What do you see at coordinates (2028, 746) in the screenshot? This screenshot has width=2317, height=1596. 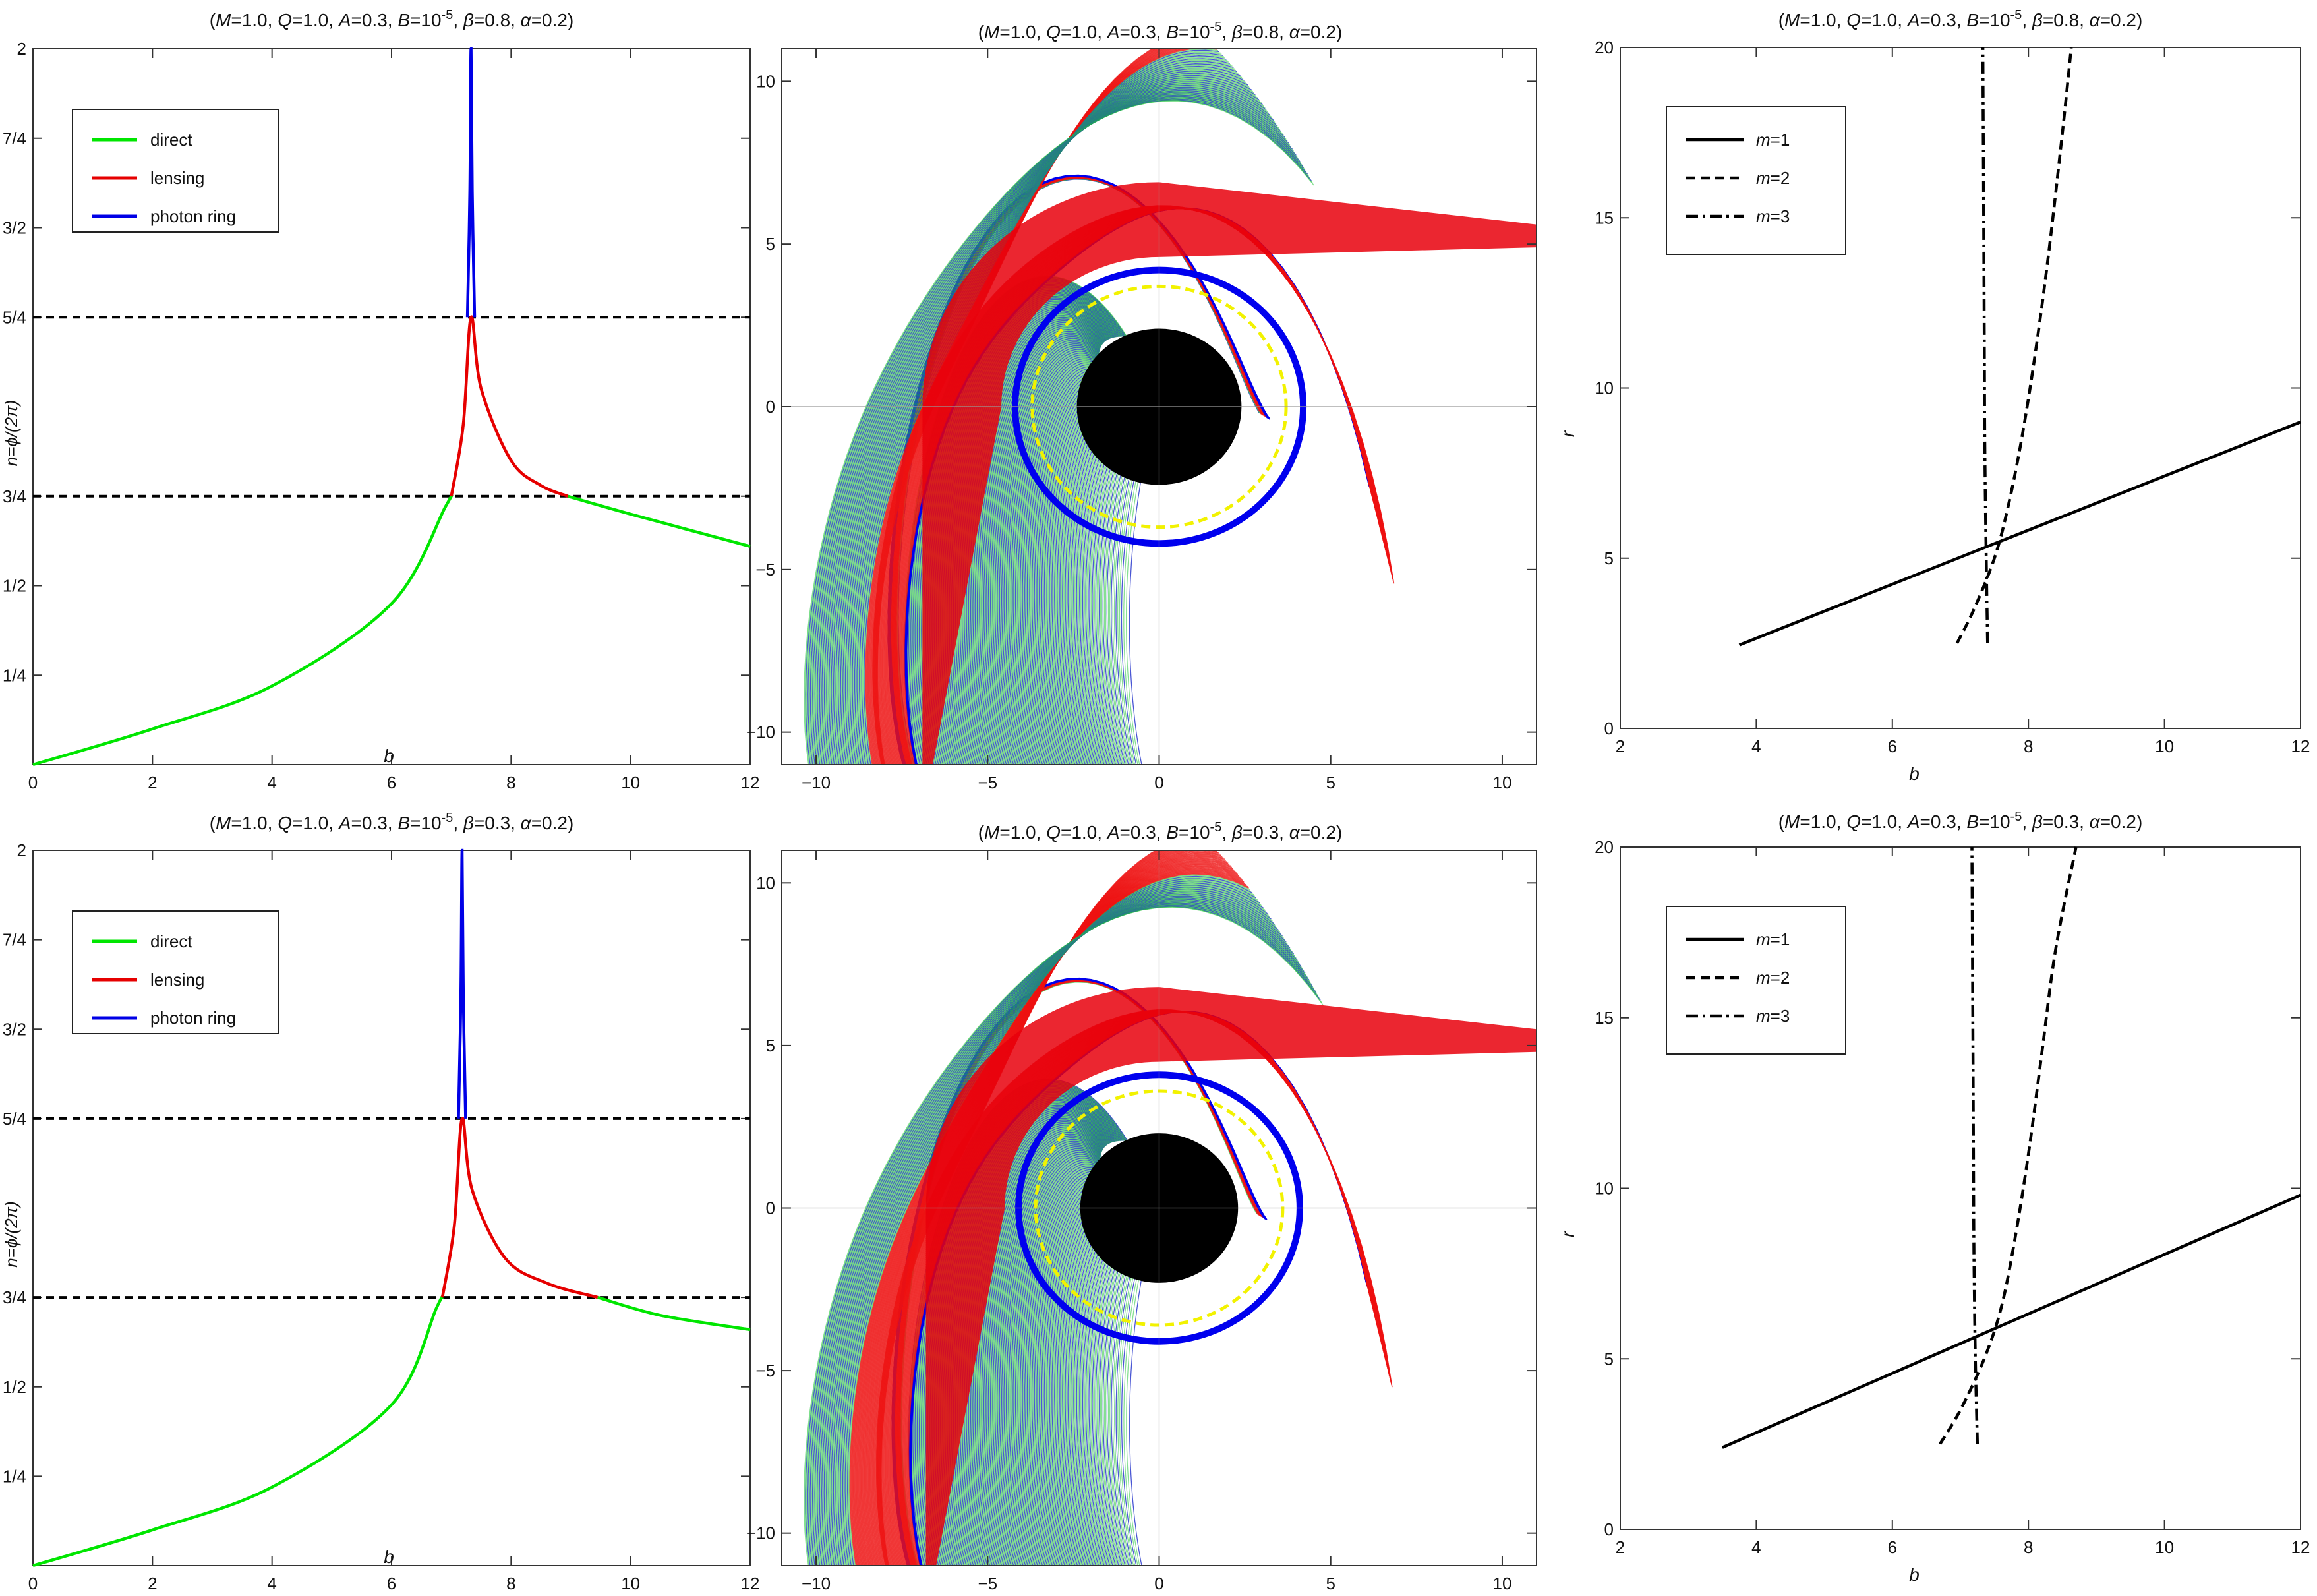 I see `x-tick-label: 8` at bounding box center [2028, 746].